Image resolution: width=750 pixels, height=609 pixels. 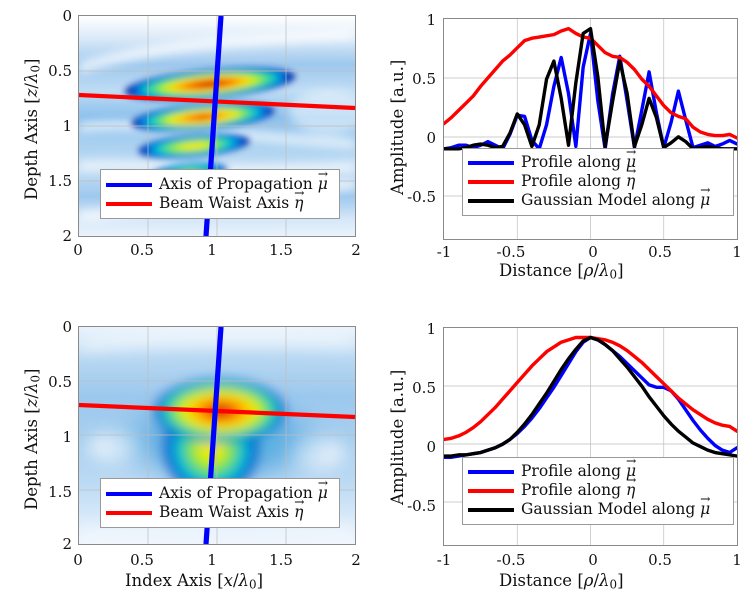 What do you see at coordinates (737, 560) in the screenshot?
I see `bottom-right-xtick-1: 1` at bounding box center [737, 560].